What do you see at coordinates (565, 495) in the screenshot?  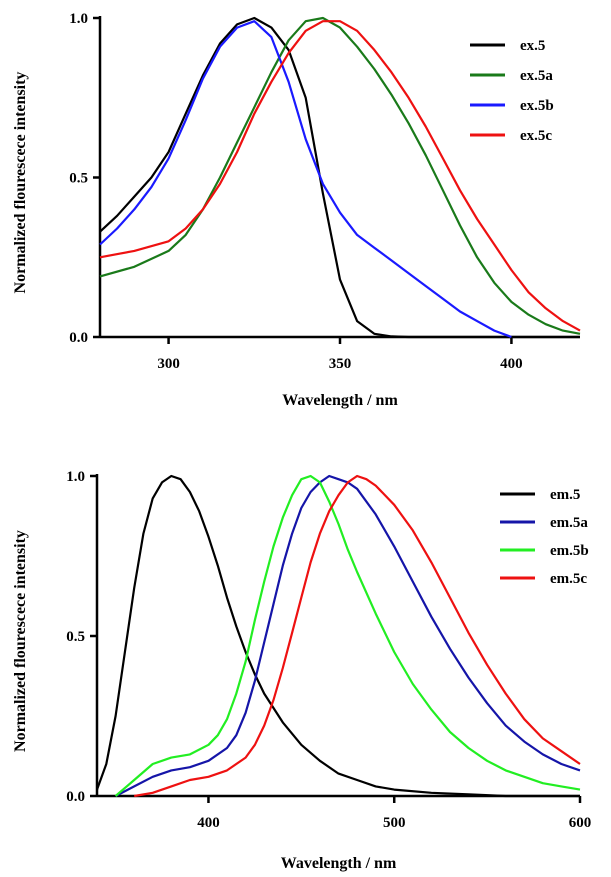 I see `legend-label: em.5` at bounding box center [565, 495].